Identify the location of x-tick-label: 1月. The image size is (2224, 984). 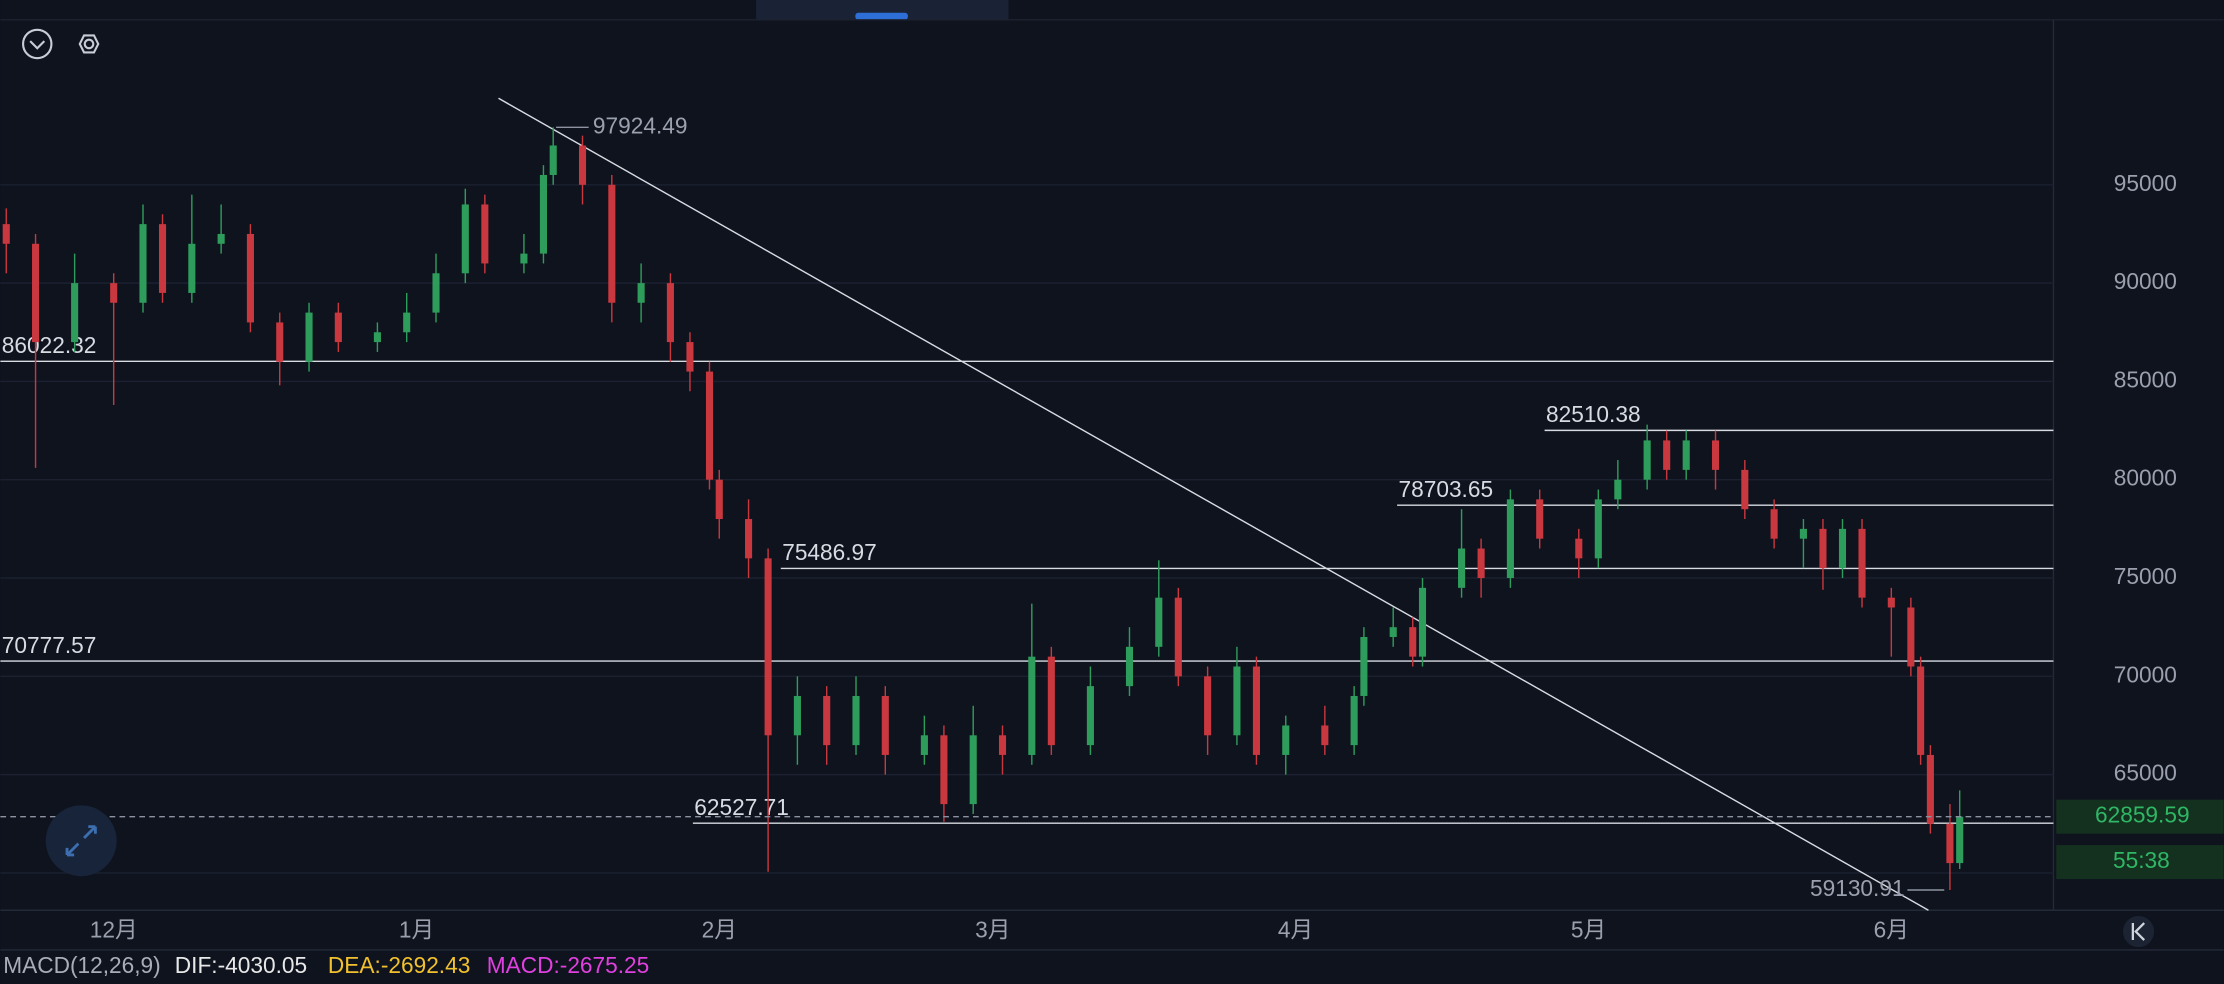
(416, 930).